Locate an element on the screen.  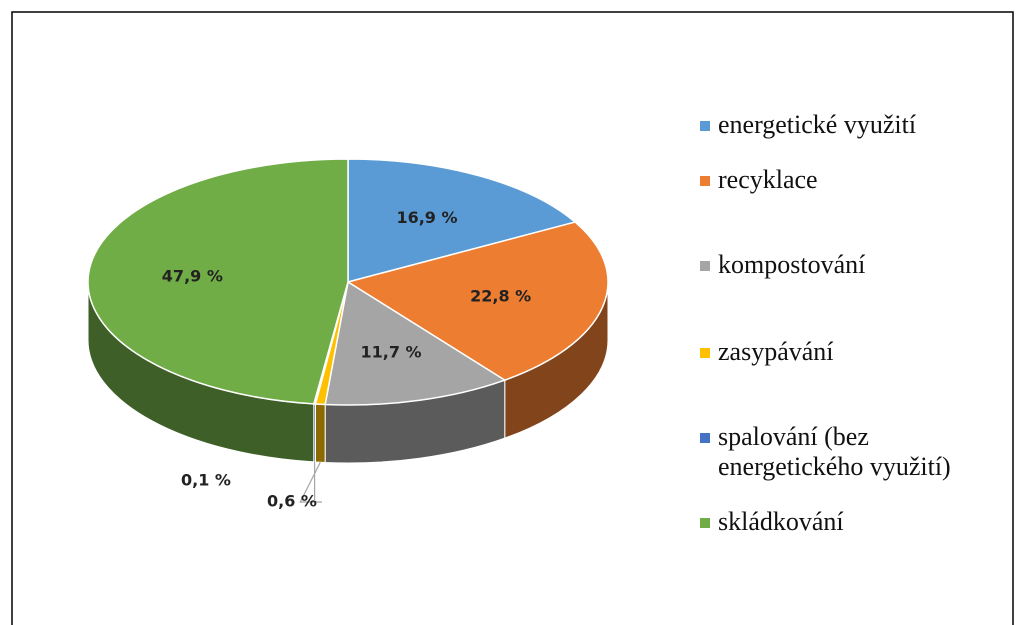
legend-item: zasypávání is located at coordinates (855, 352).